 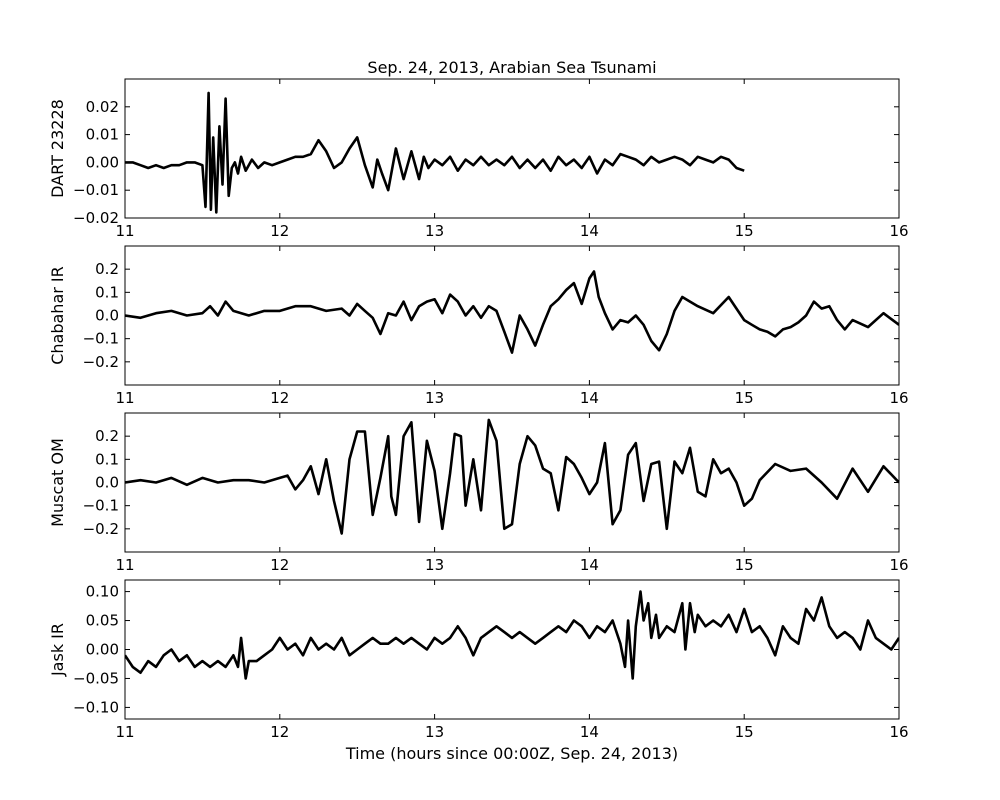 What do you see at coordinates (512, 312) in the screenshot?
I see `series-line-chabahar-ir` at bounding box center [512, 312].